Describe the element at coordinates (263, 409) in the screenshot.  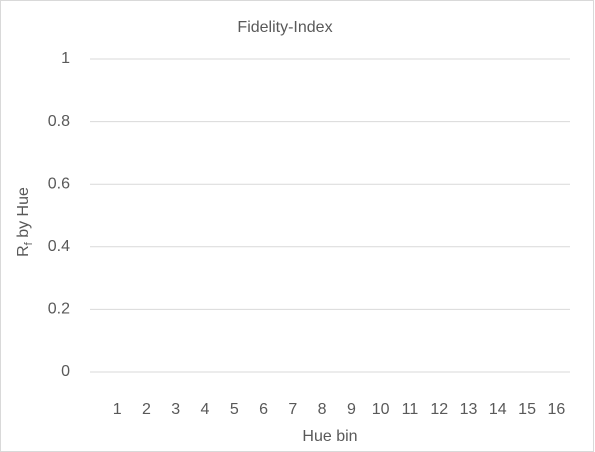
I see `x-tick-label: 6` at that location.